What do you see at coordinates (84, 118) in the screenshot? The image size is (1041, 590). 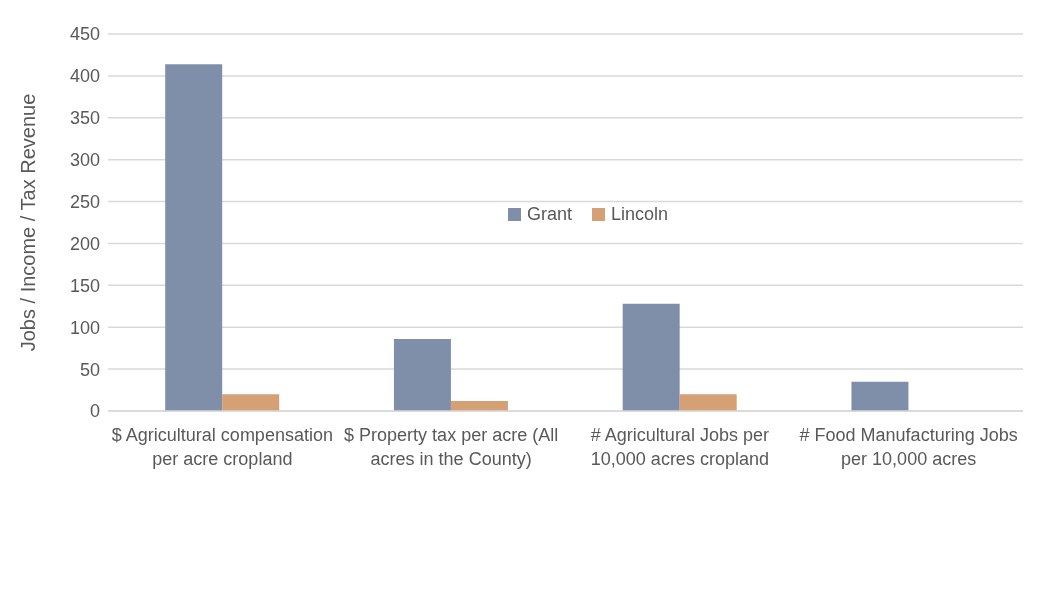 I see `y-tick-label: 350` at bounding box center [84, 118].